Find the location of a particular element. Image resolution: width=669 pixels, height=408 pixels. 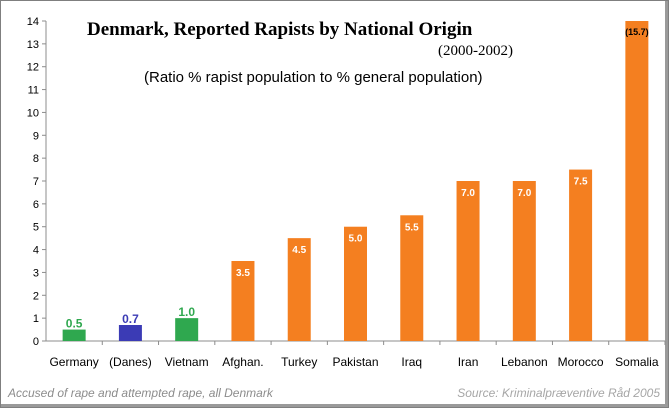

data-label: 4.5 is located at coordinates (299, 250).